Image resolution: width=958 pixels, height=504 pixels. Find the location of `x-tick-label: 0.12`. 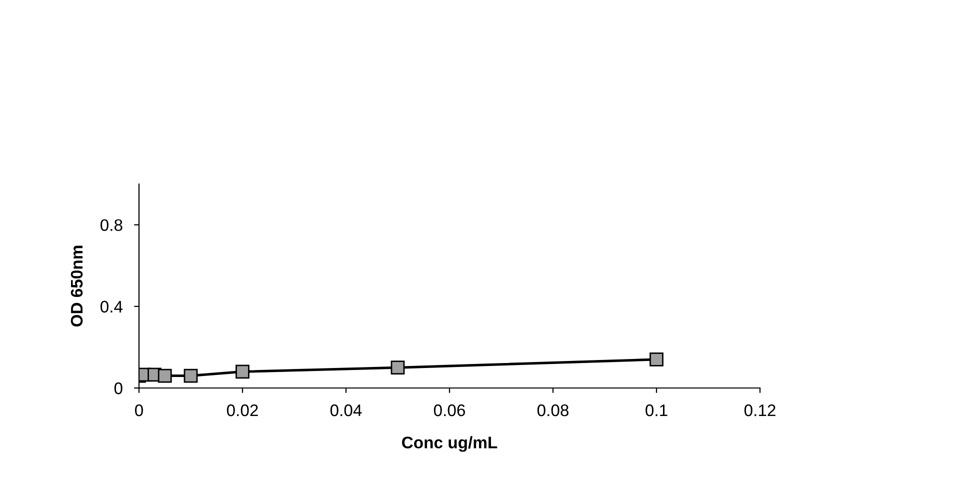

x-tick-label: 0.12 is located at coordinates (760, 410).